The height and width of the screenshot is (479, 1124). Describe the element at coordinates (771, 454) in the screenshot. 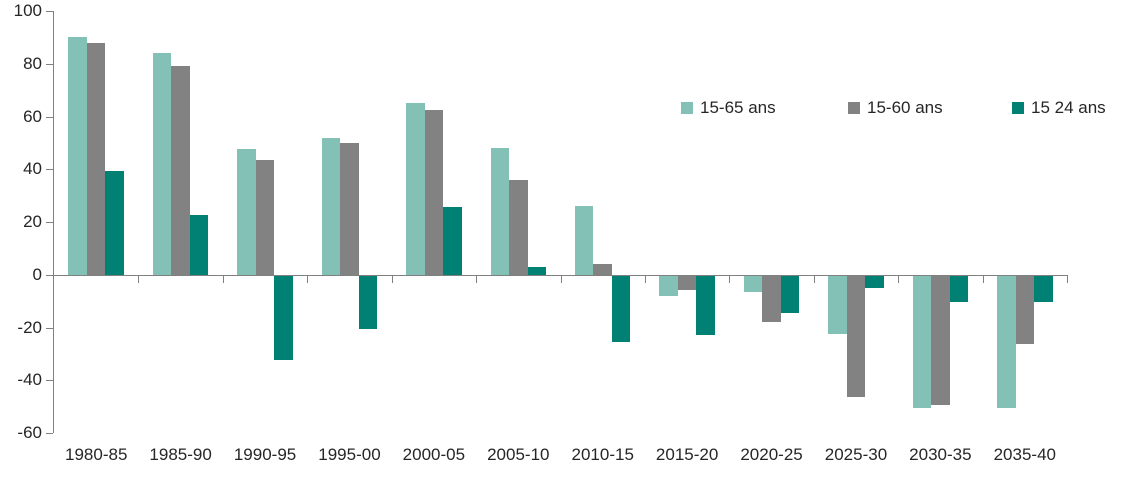

I see `x-category-label: 2020-25` at that location.